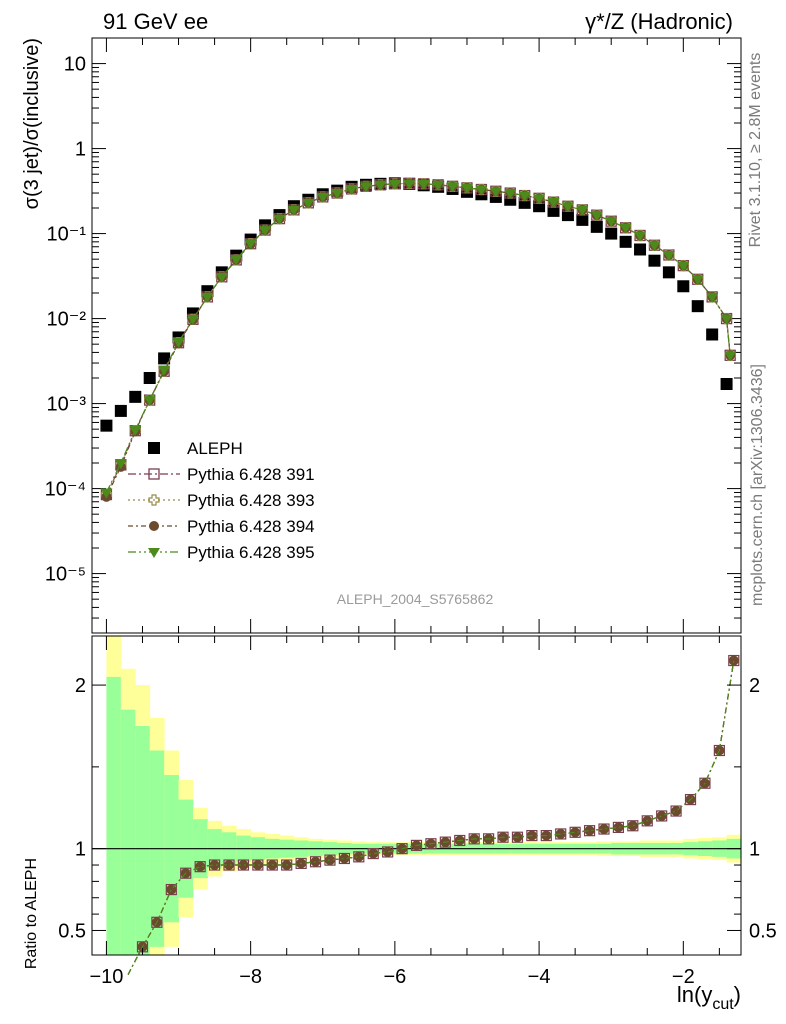  Describe the element at coordinates (757, 485) in the screenshot. I see `mcplots-label: mcplots.cern.ch [arXiv:1306.3436]` at that location.